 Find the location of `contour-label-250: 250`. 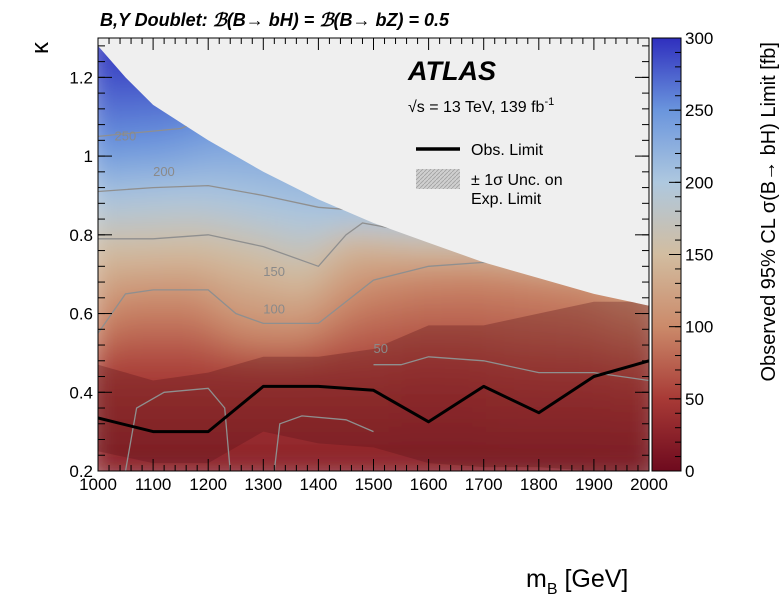

contour-label-250: 250 is located at coordinates (126, 135).